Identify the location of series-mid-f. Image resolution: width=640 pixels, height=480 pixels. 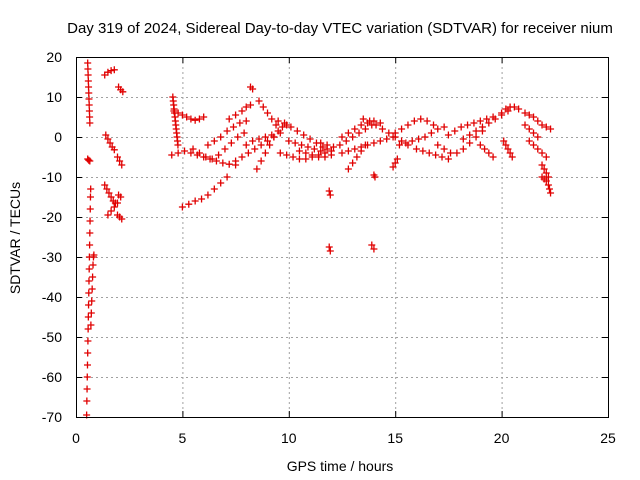
(239, 112).